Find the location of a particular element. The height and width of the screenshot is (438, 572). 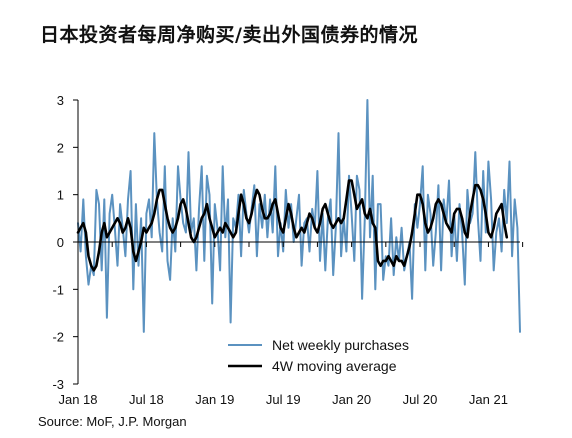

x-tick-label: Jul 20 is located at coordinates (420, 399).